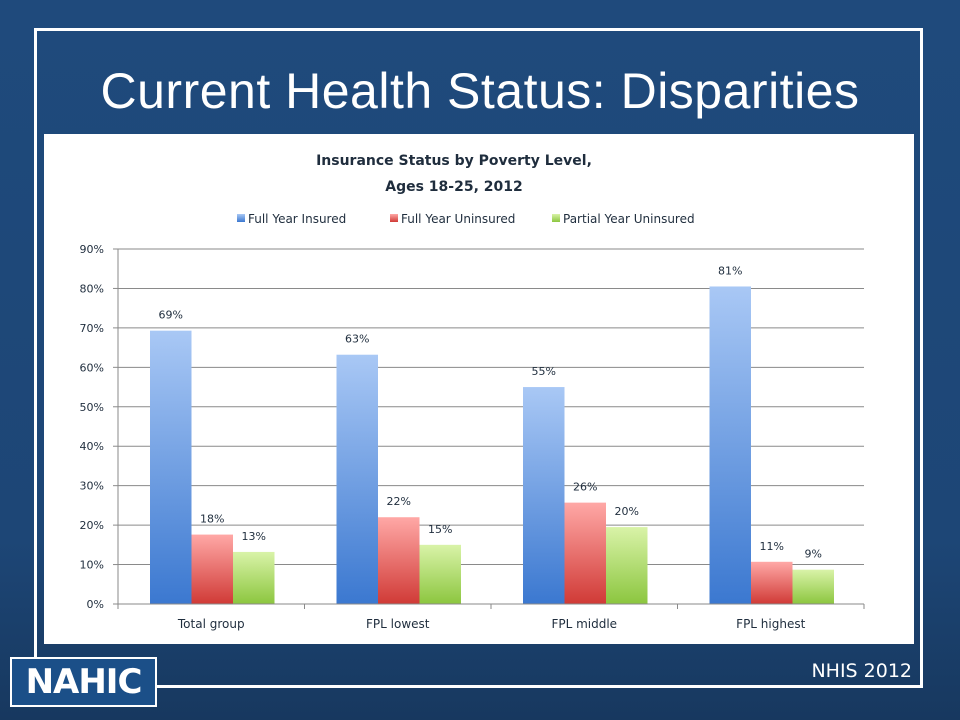 This screenshot has width=960, height=720. I want to click on source-label: NHIS 2012, so click(861, 671).